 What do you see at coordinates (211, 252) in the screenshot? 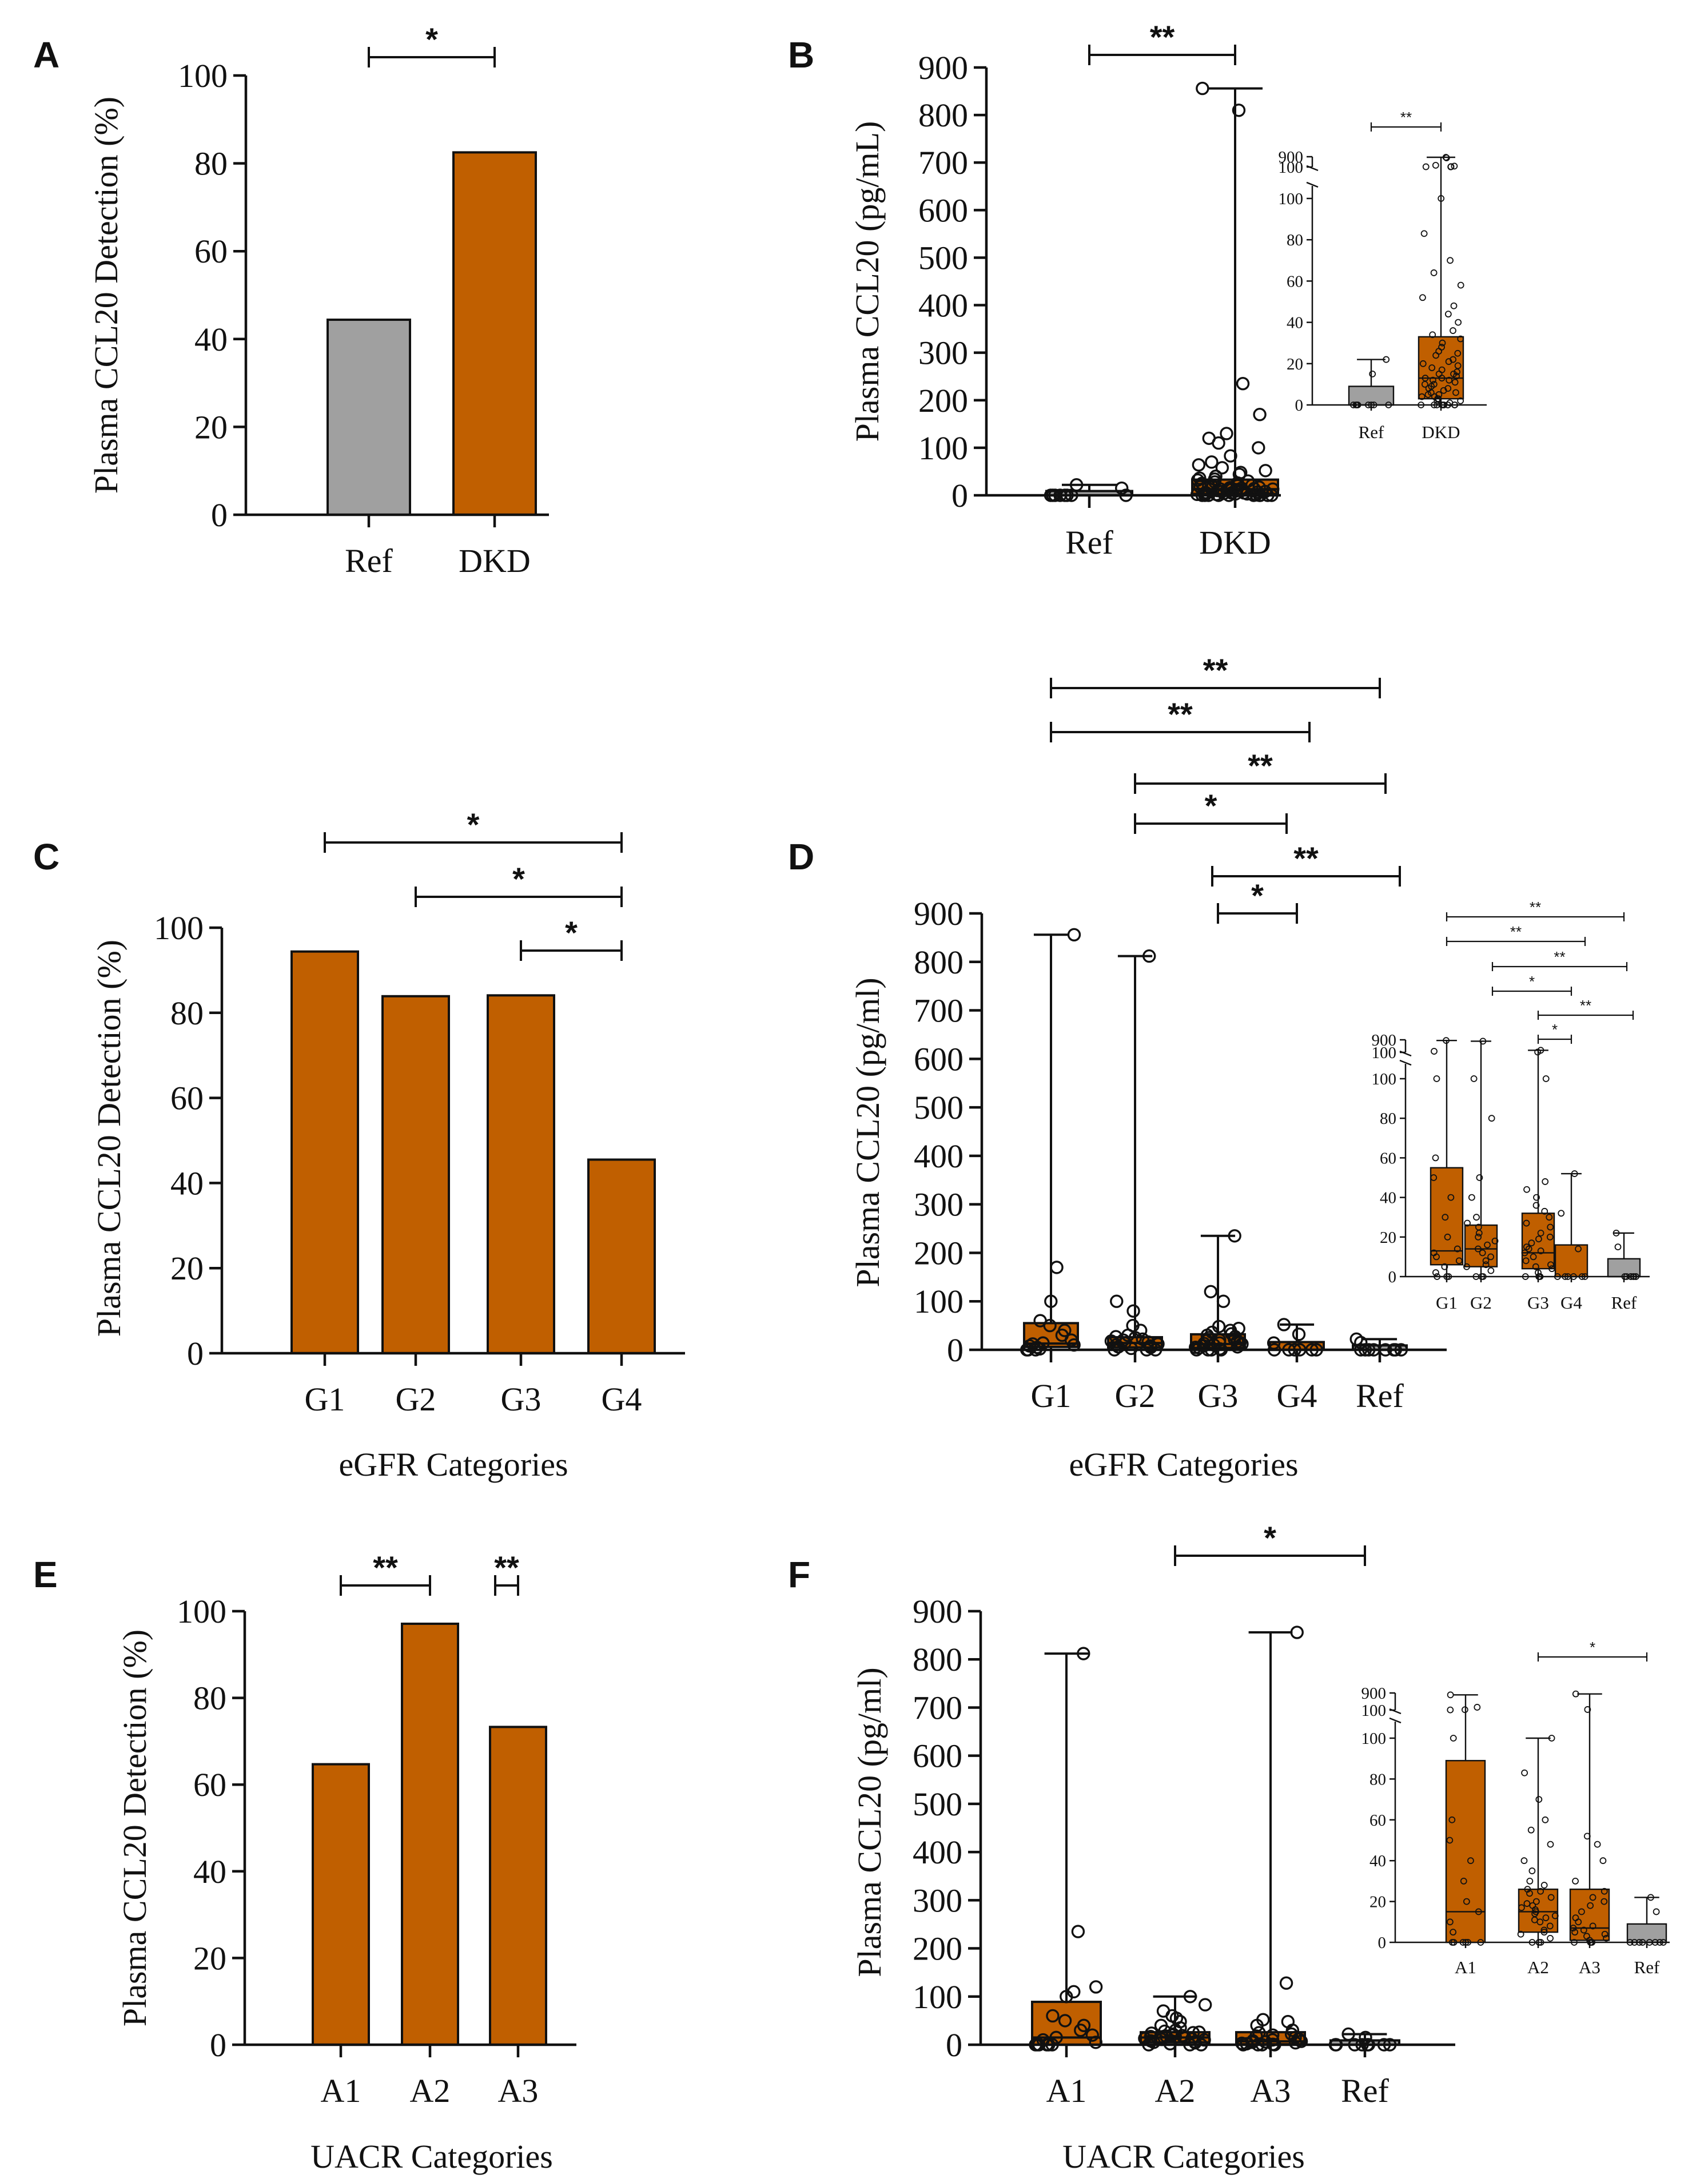
I see `y-tick-label: 60` at bounding box center [211, 252].